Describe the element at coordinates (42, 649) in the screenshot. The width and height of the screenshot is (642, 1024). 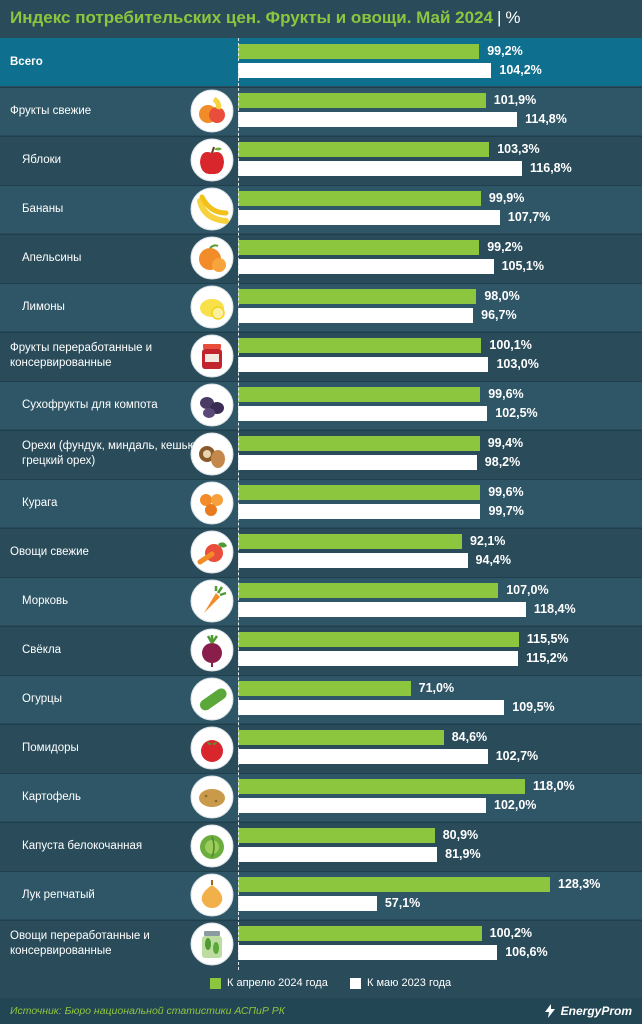
I see `category-label: Свёкла` at that location.